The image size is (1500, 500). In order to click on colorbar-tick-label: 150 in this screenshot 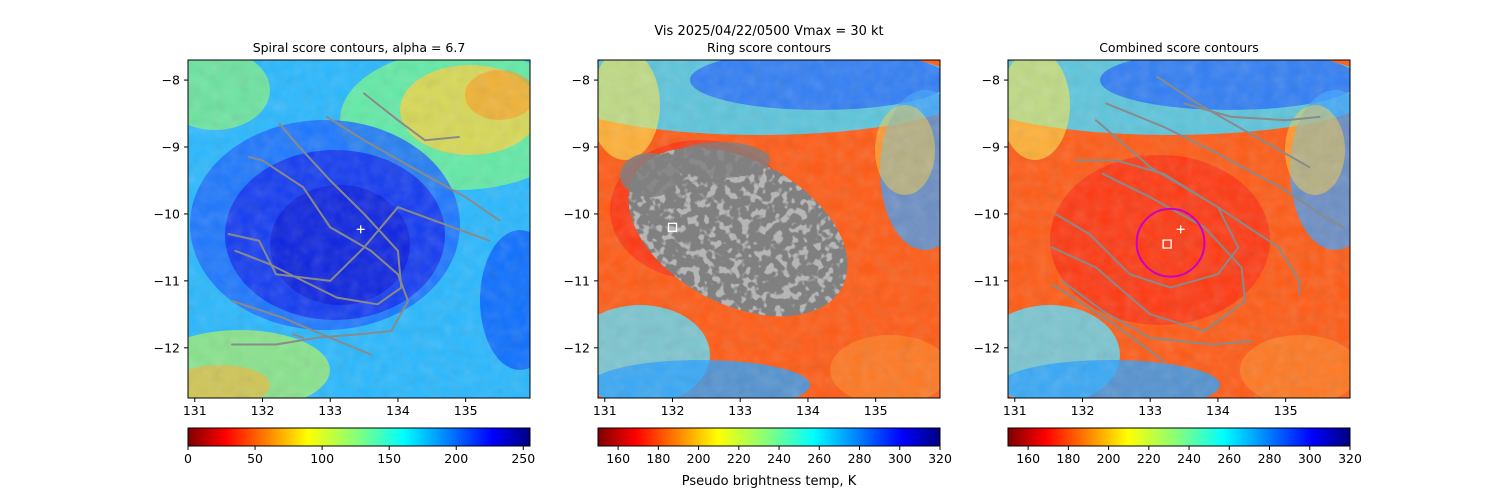, I will do `click(389, 458)`.